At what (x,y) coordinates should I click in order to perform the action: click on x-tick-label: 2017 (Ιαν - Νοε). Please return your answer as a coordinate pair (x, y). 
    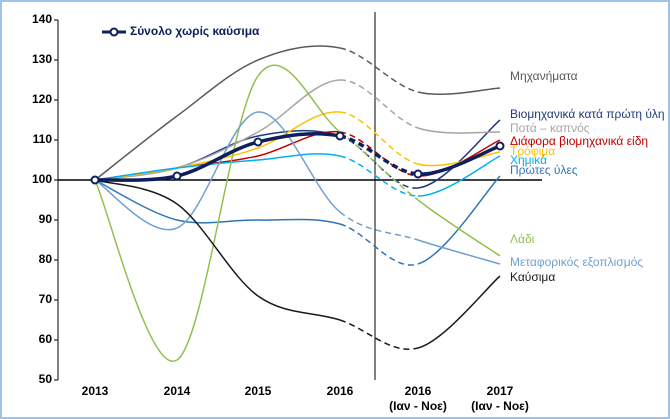
    Looking at the image, I should click on (500, 398).